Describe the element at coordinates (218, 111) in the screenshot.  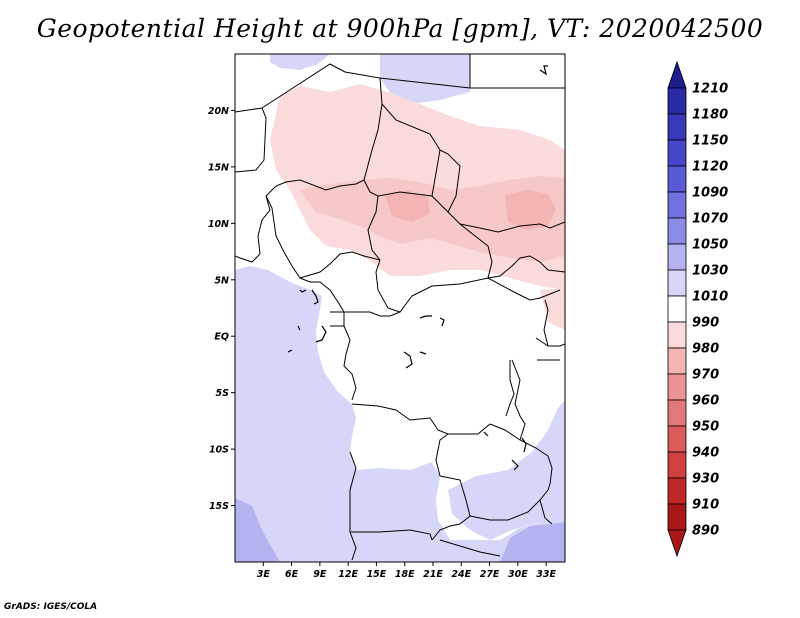
I see `lat-tick-label: 20N` at that location.